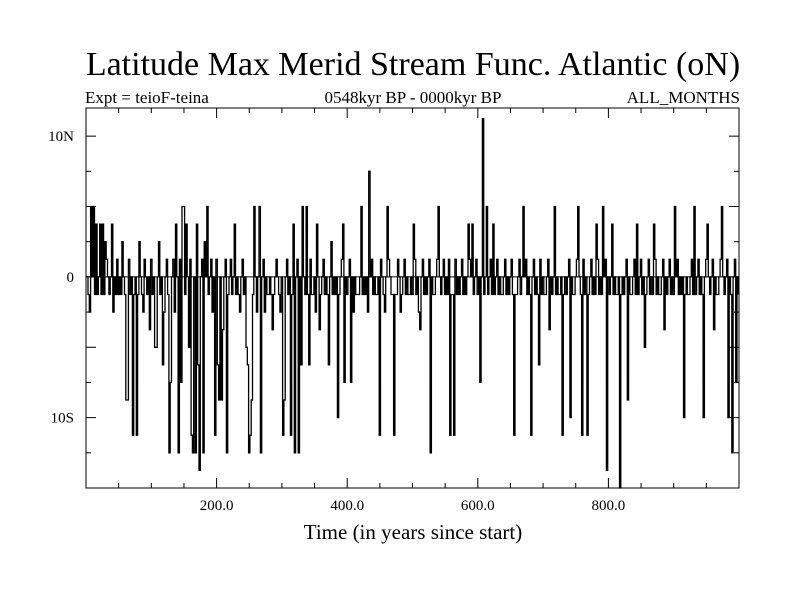 This screenshot has height=600, width=800. Describe the element at coordinates (147, 97) in the screenshot. I see `experiment-label: Expt = teioF-teina` at that location.